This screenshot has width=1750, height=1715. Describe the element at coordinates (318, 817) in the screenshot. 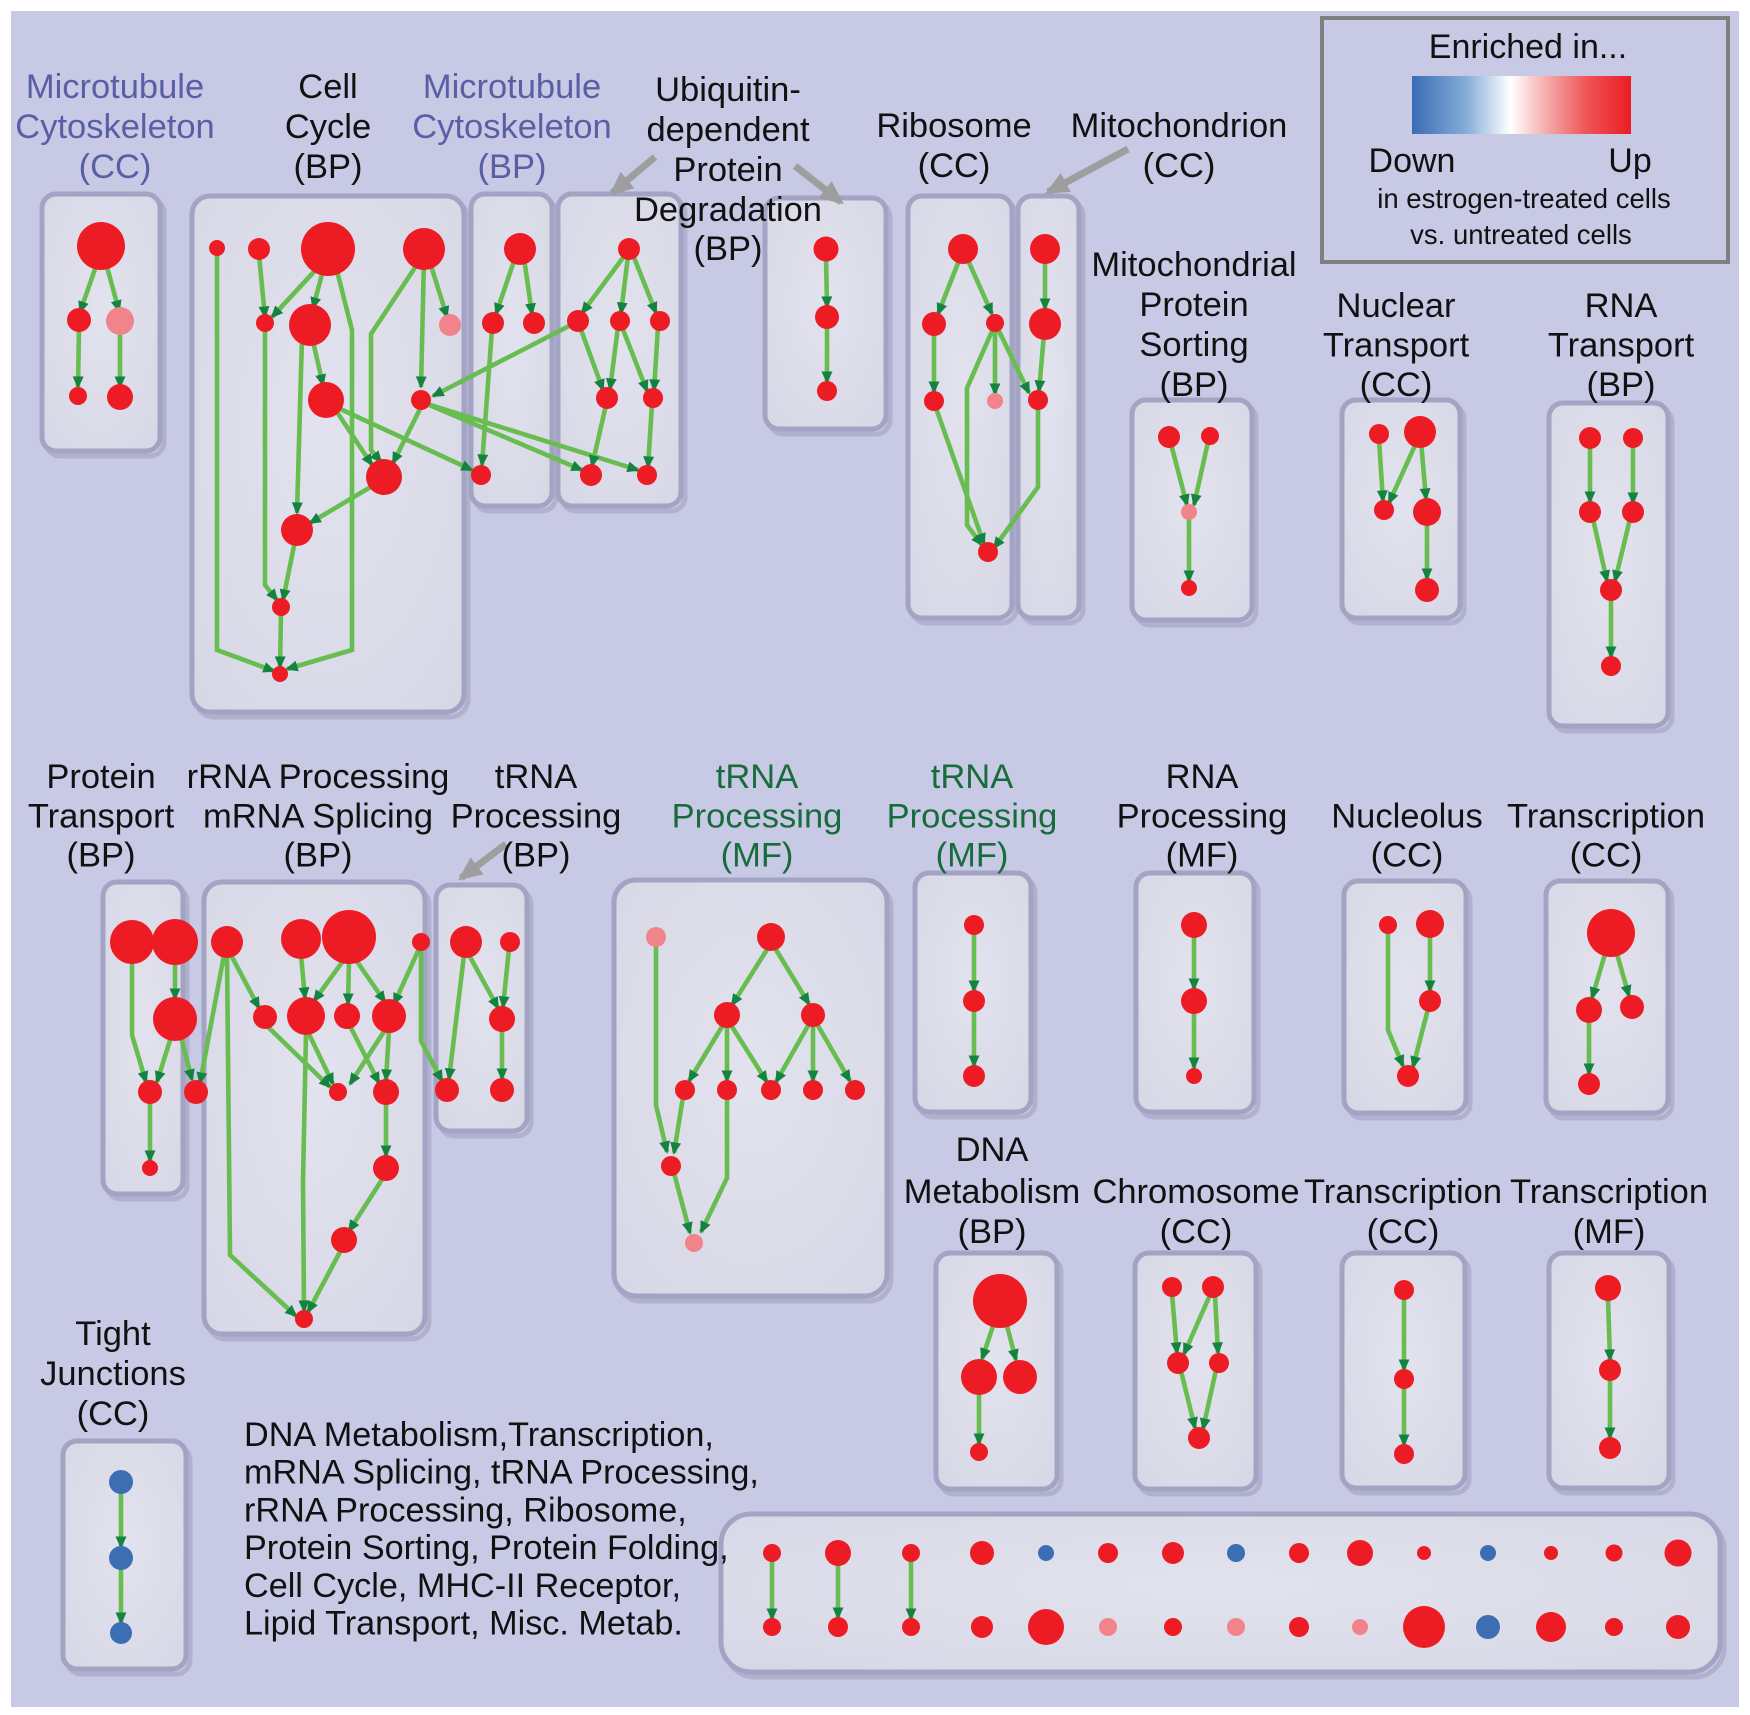

I see `svg-text: mRNA Splicing` at that location.